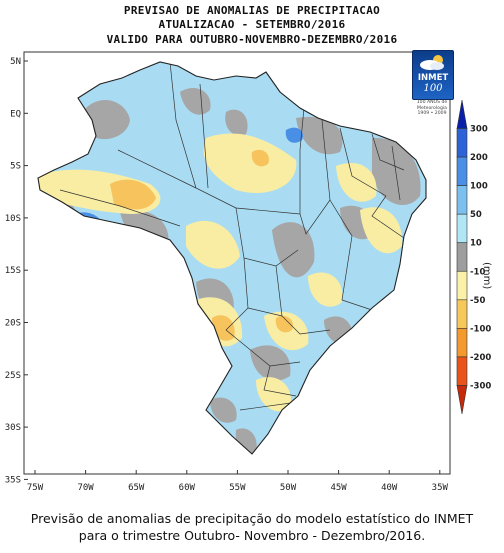  I want to click on logo-subtitle-line: 1909 • 2009, so click(432, 114).